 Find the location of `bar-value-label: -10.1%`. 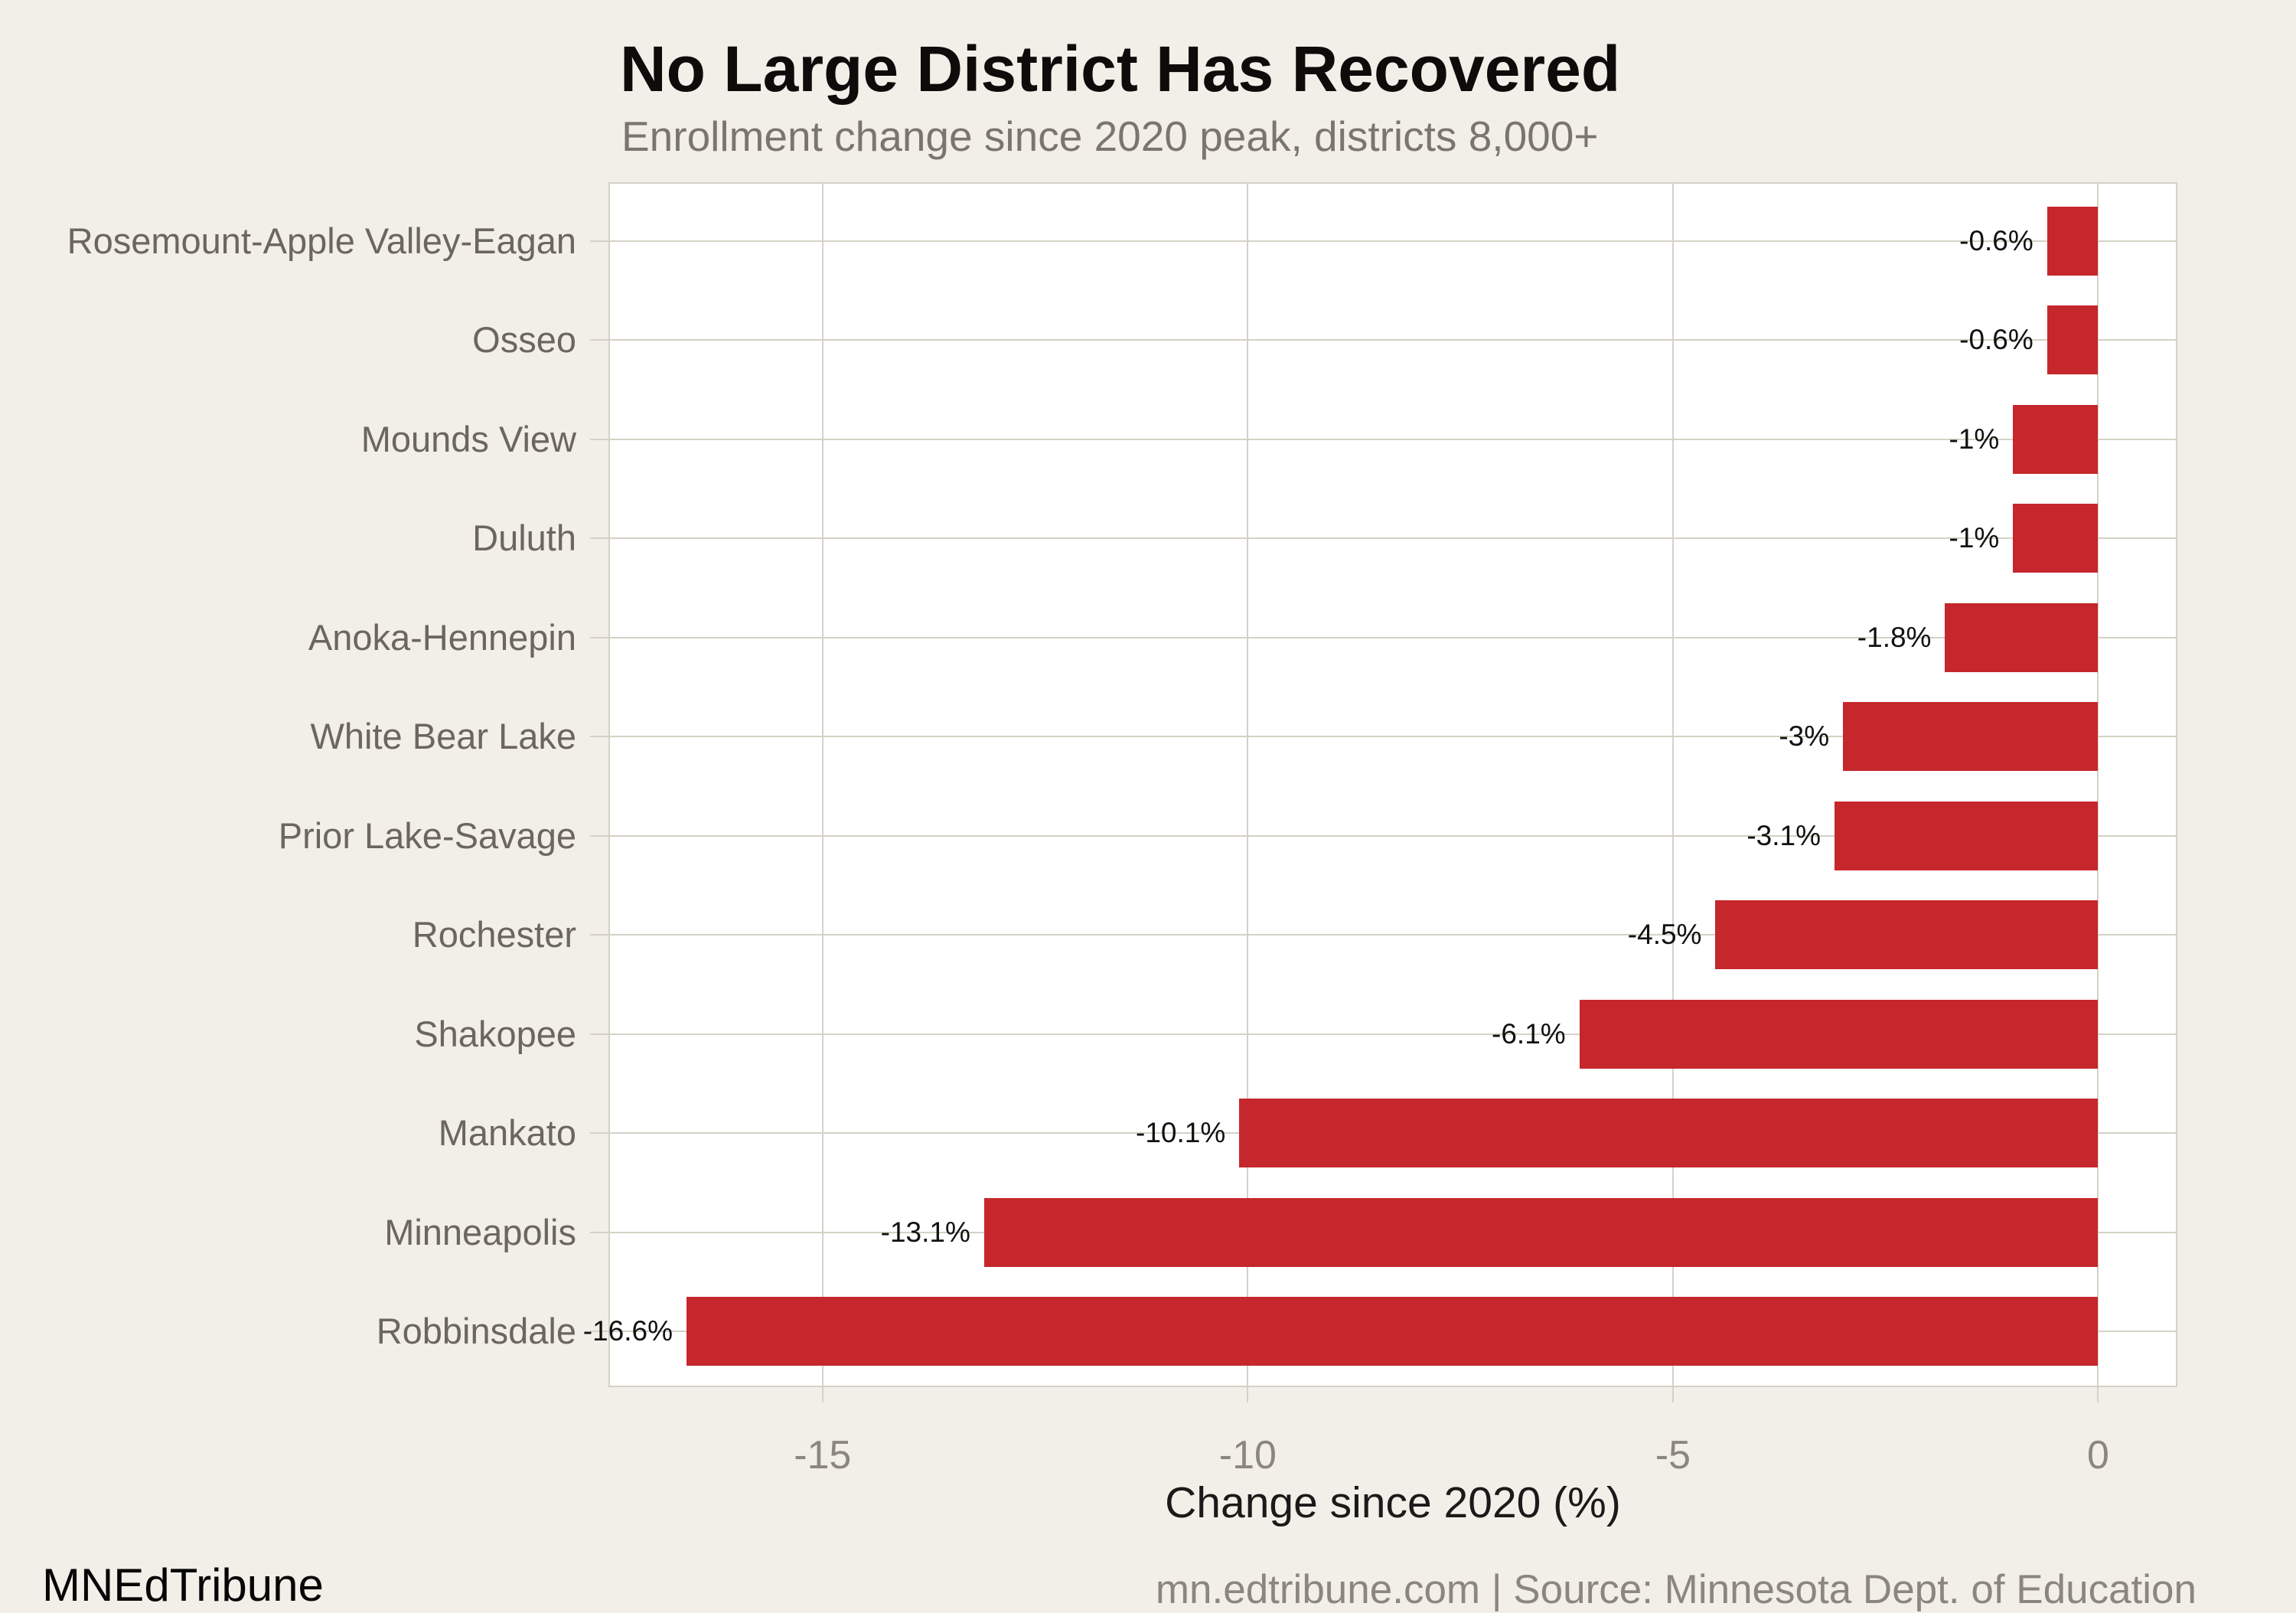

bar-value-label: -10.1% is located at coordinates (1181, 1133).